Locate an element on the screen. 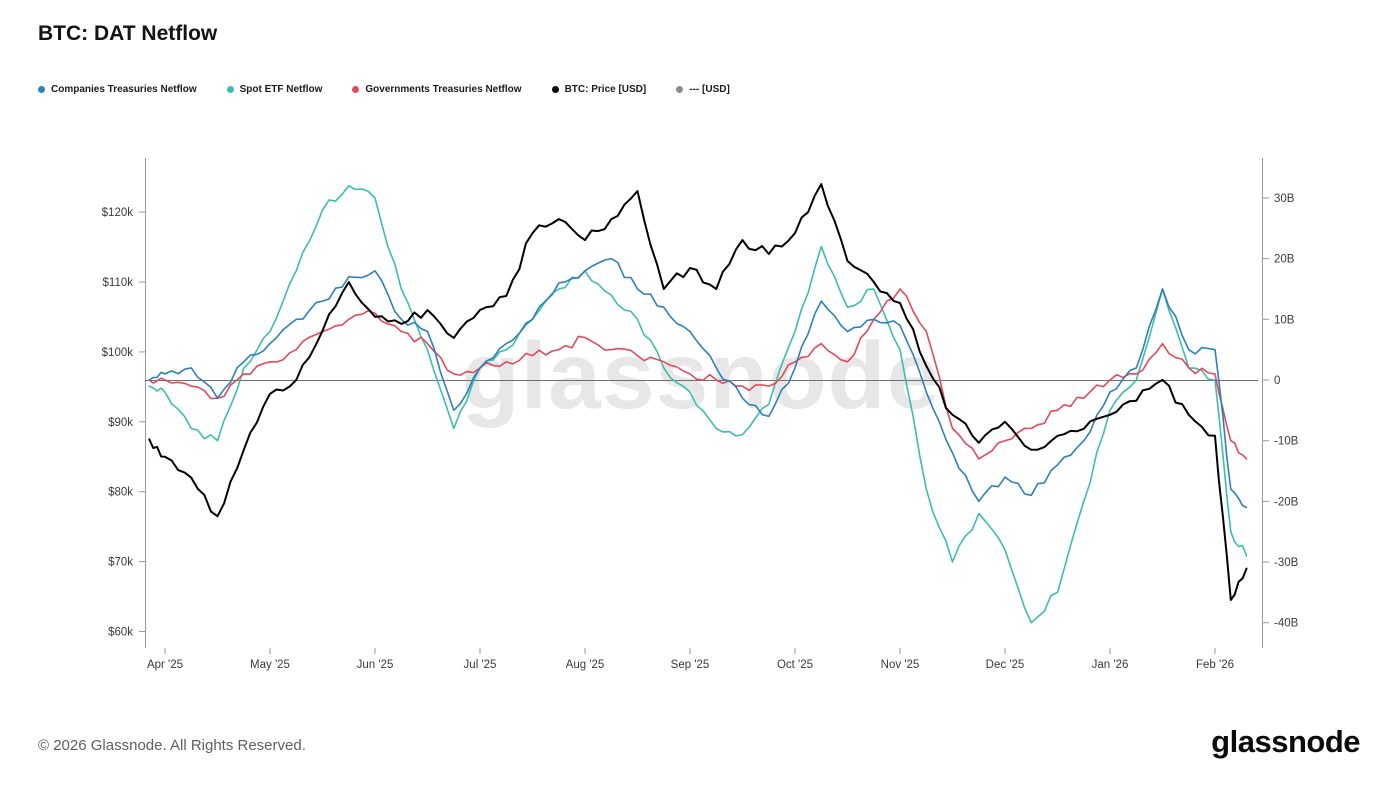 The image size is (1400, 787). left-axis-tick-label: $100k is located at coordinates (118, 353).